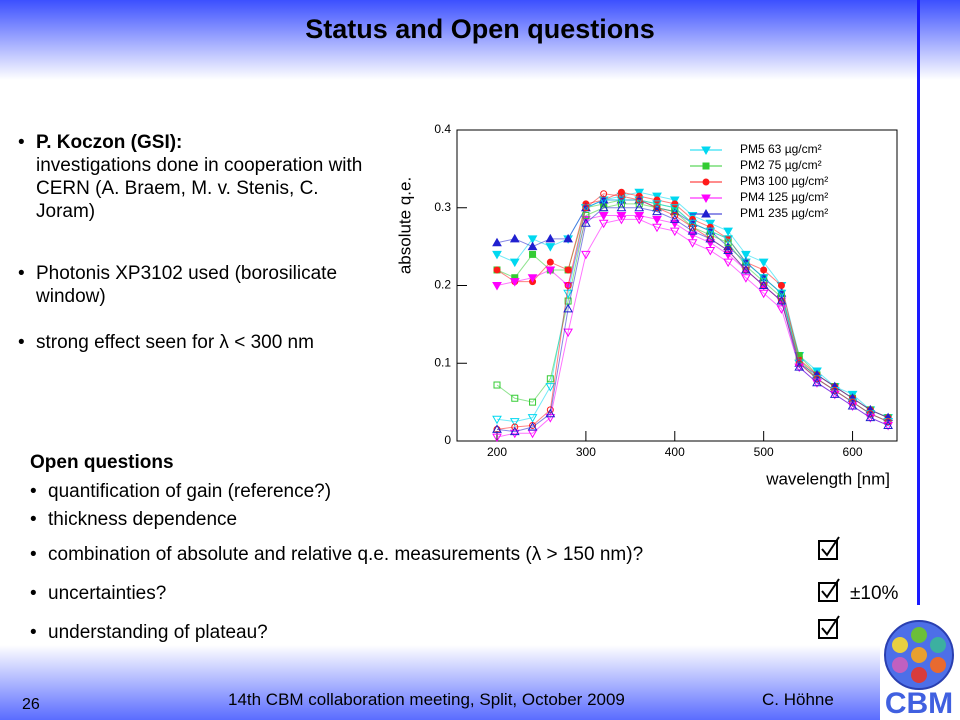 The image size is (960, 720). Describe the element at coordinates (784, 181) in the screenshot. I see `legend-label: PM3 100 µg/cm²` at that location.